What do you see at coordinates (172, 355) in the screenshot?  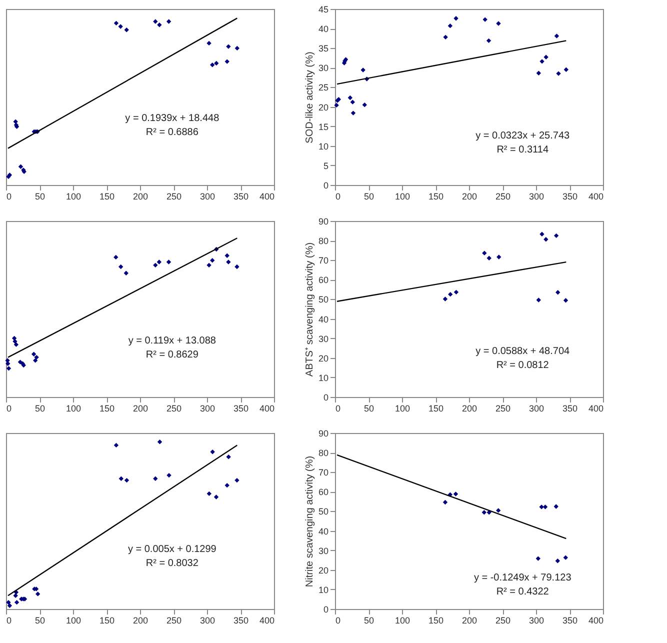 I see `annotation: R² = 0.8629` at bounding box center [172, 355].